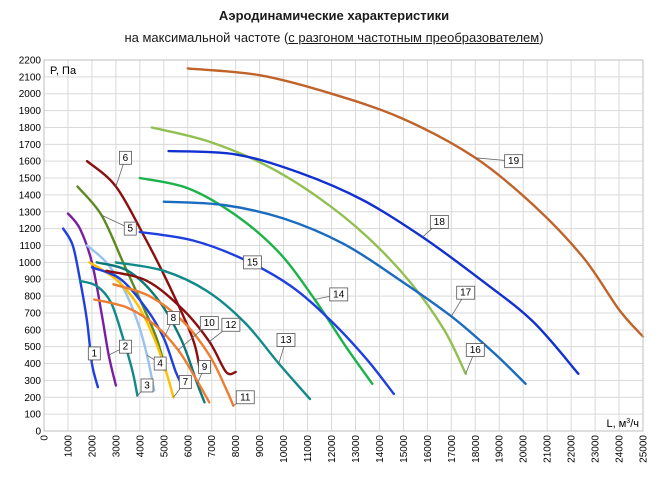 The height and width of the screenshot is (481, 668). I want to click on x-tick-label: 19000, so click(500, 449).